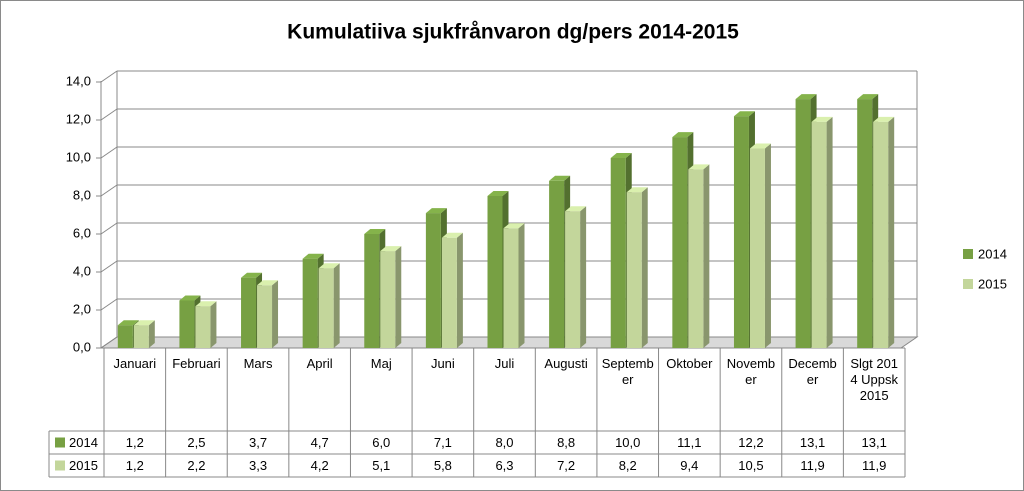 The height and width of the screenshot is (491, 1024). Describe the element at coordinates (196, 363) in the screenshot. I see `x-tick-label: Februari` at that location.